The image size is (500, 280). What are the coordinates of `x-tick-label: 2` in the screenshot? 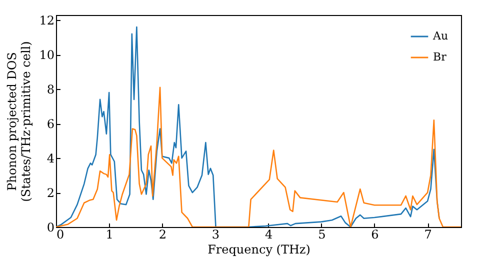 It's located at (162, 235).